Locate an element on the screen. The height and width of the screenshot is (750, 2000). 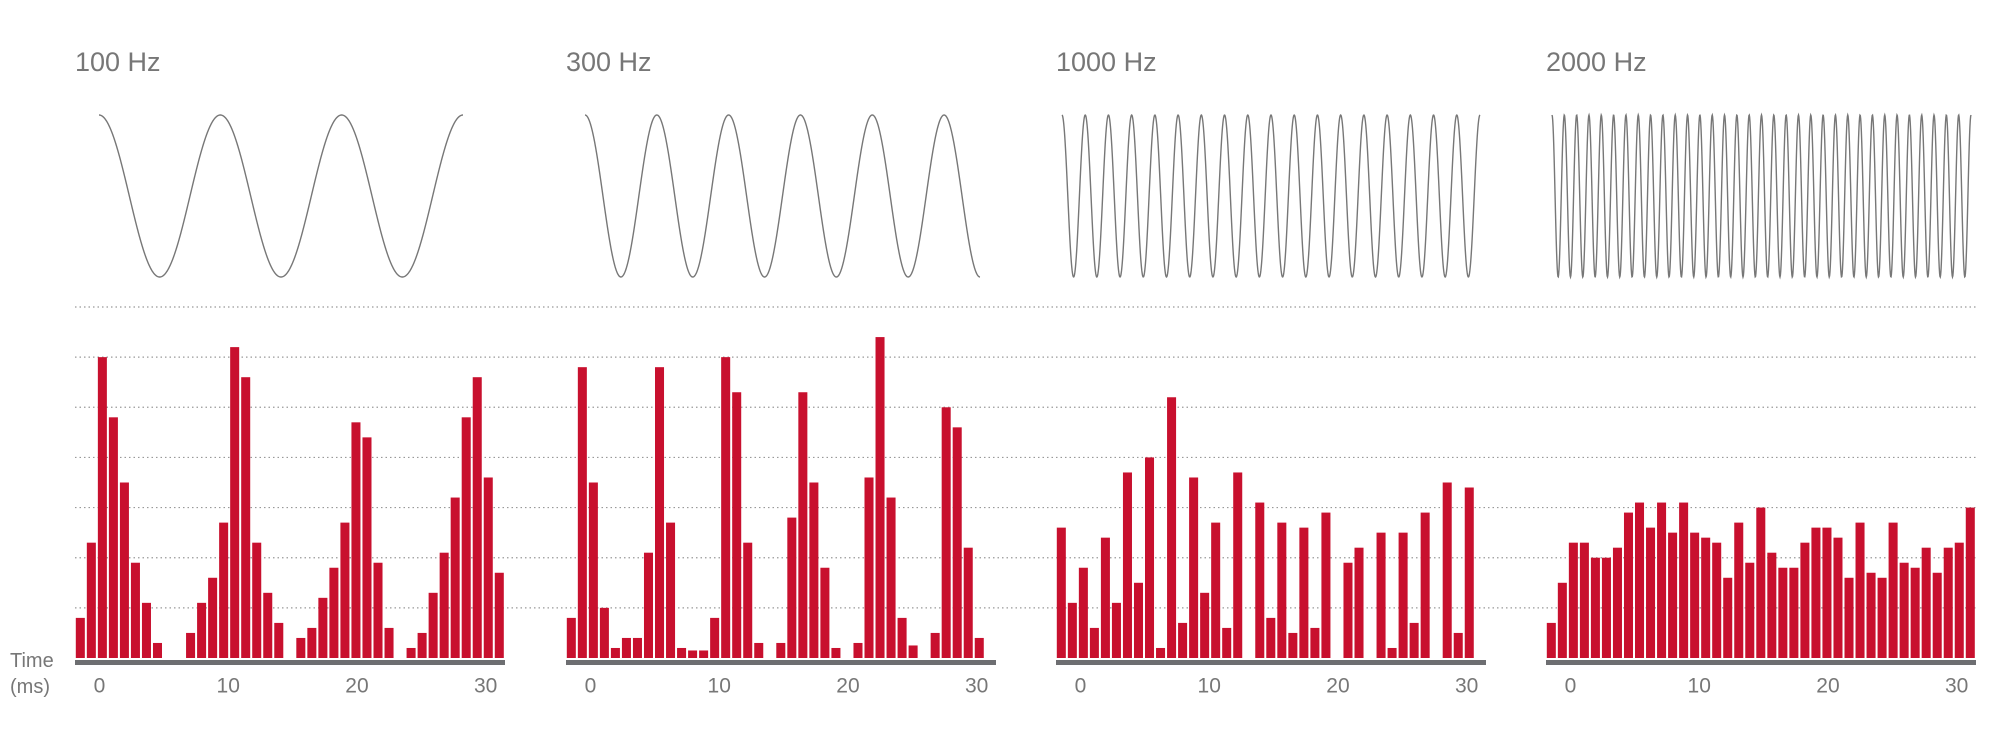
x-axis-label: Time (ms) is located at coordinates (32, 674).